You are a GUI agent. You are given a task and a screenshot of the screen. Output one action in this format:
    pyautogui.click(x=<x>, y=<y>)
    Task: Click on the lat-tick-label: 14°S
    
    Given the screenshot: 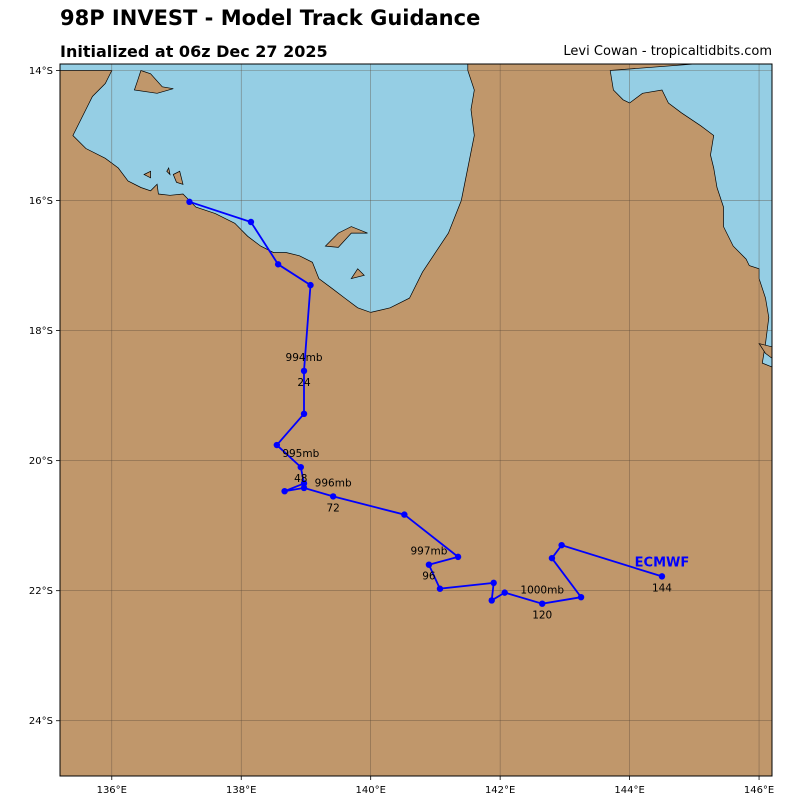 What is the action you would take?
    pyautogui.click(x=41, y=71)
    